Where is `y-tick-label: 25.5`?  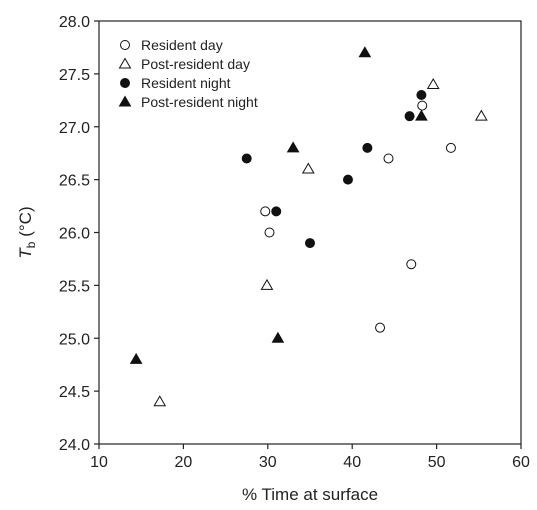
y-tick-label: 25.5 is located at coordinates (74, 286).